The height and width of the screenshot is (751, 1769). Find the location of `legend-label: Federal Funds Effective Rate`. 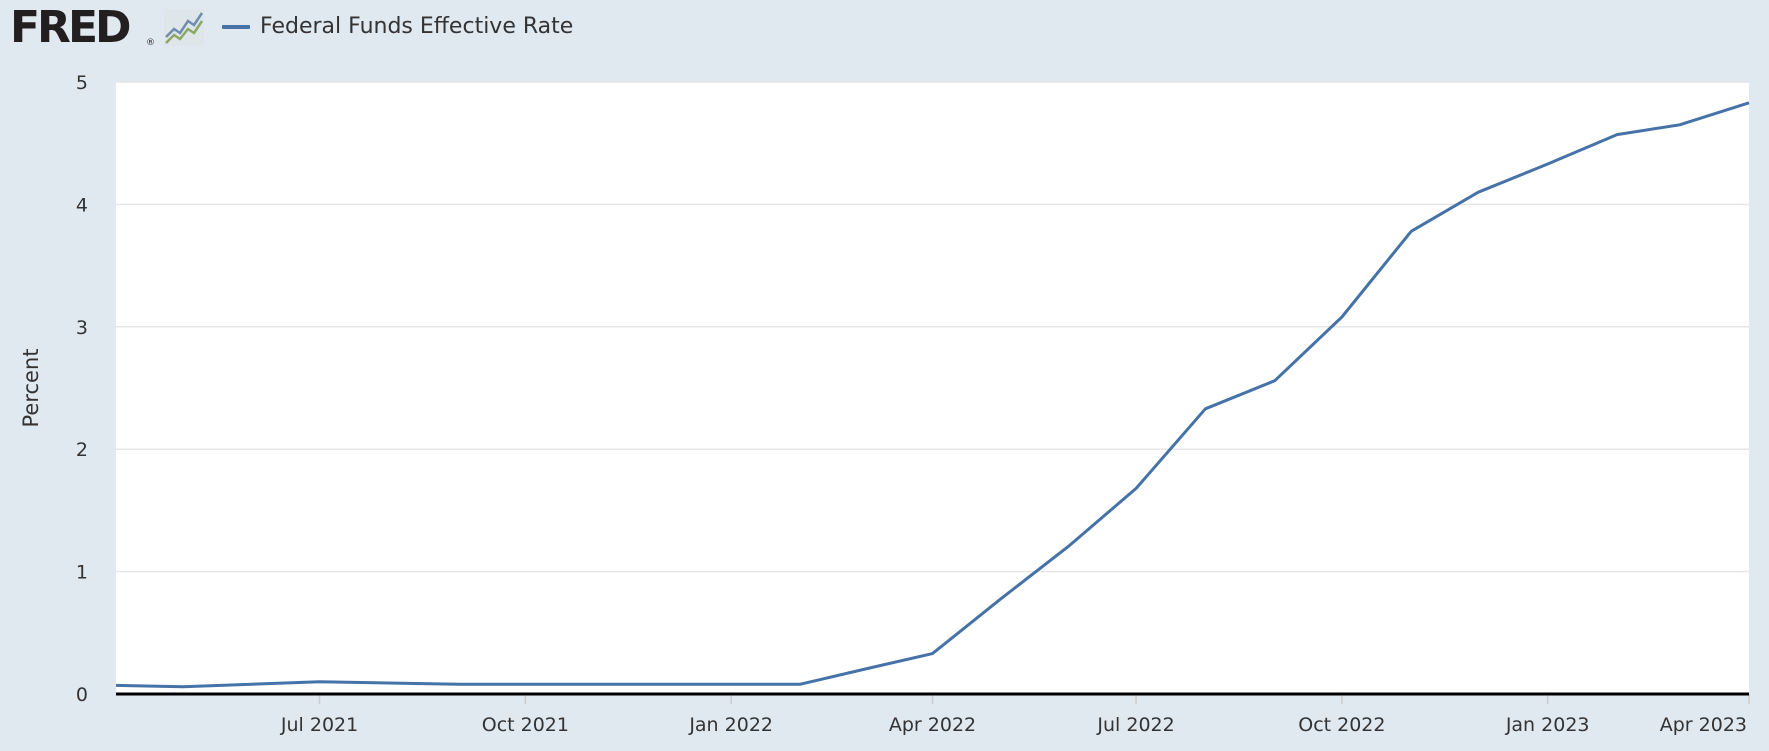

legend-label: Federal Funds Effective Rate is located at coordinates (417, 26).